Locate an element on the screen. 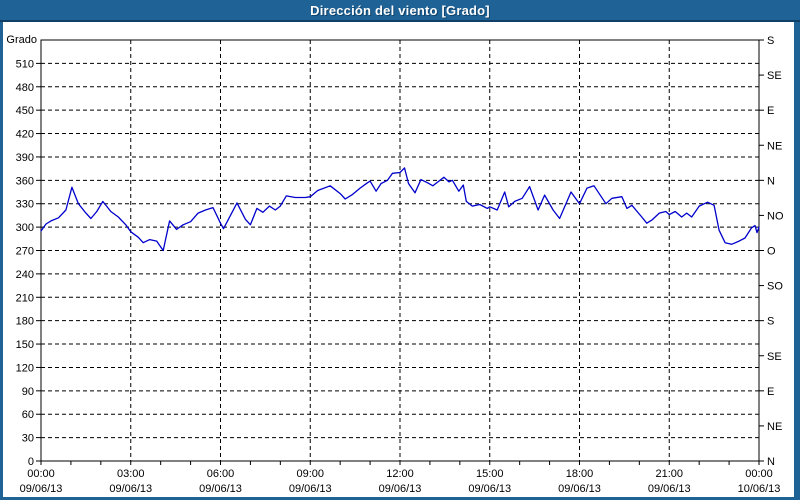 Image resolution: width=800 pixels, height=500 pixels. x-axis-date-label: 10/06/13 is located at coordinates (759, 489).